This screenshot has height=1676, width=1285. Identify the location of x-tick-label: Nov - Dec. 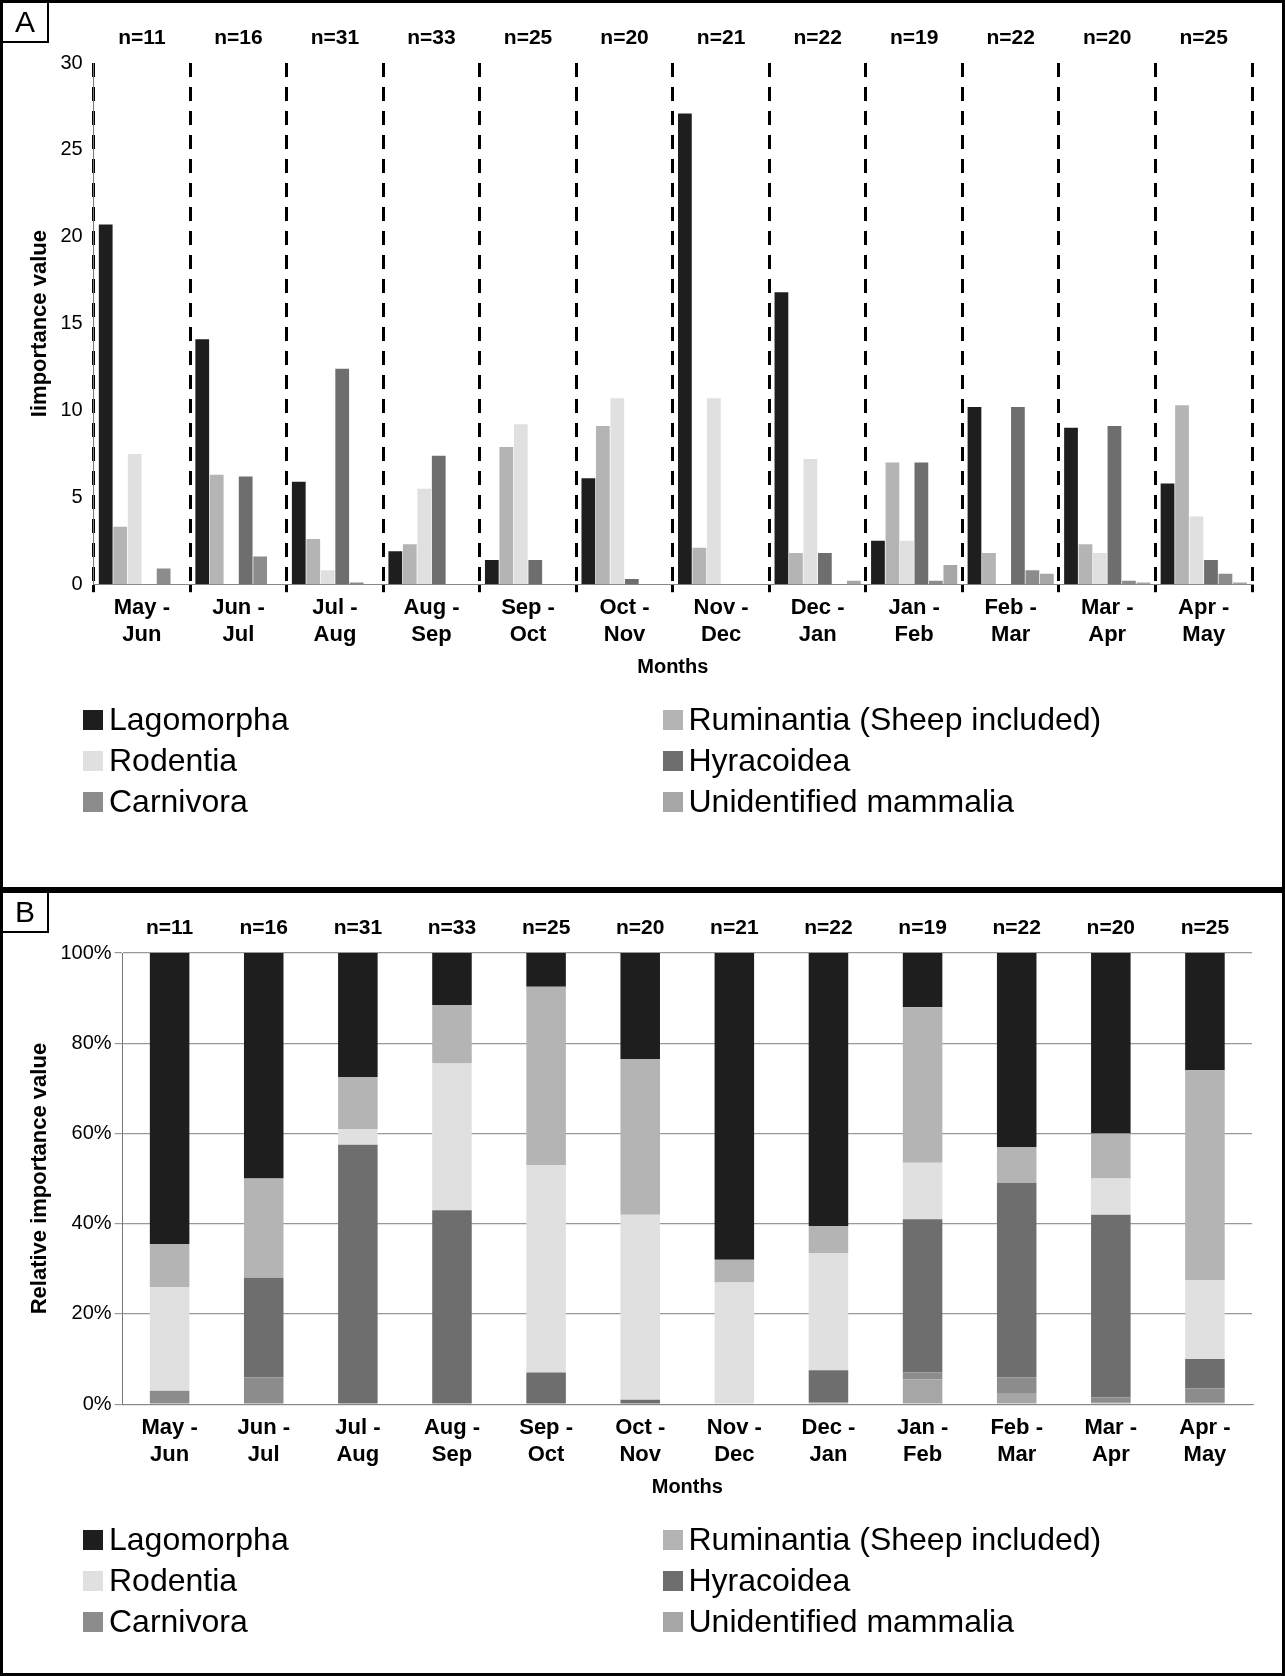
(721, 620).